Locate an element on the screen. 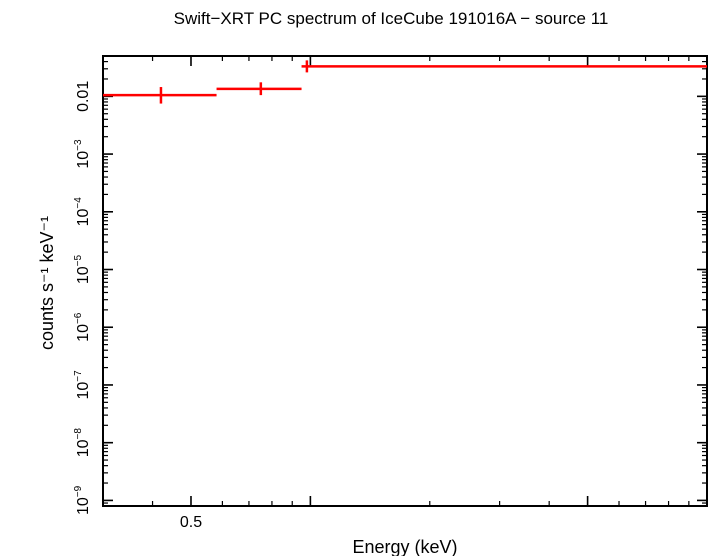 The height and width of the screenshot is (556, 710). y-tick-label: 10−7 is located at coordinates (82, 385).